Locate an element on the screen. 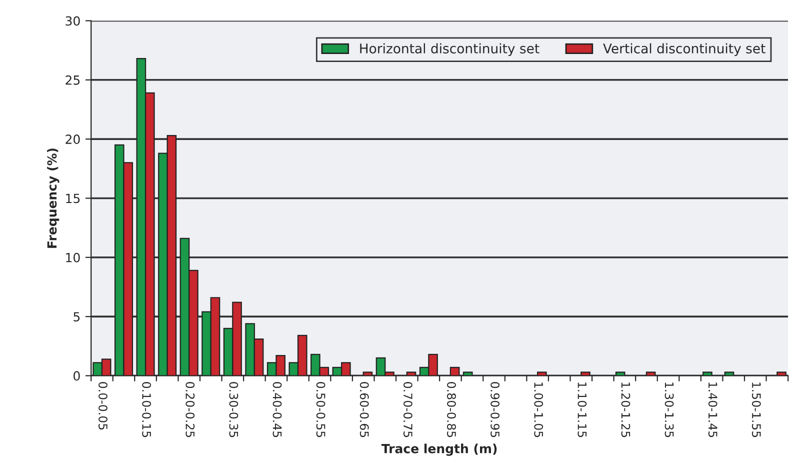 The image size is (792, 461). x-tick-label: 0.20-0.25 is located at coordinates (190, 410).